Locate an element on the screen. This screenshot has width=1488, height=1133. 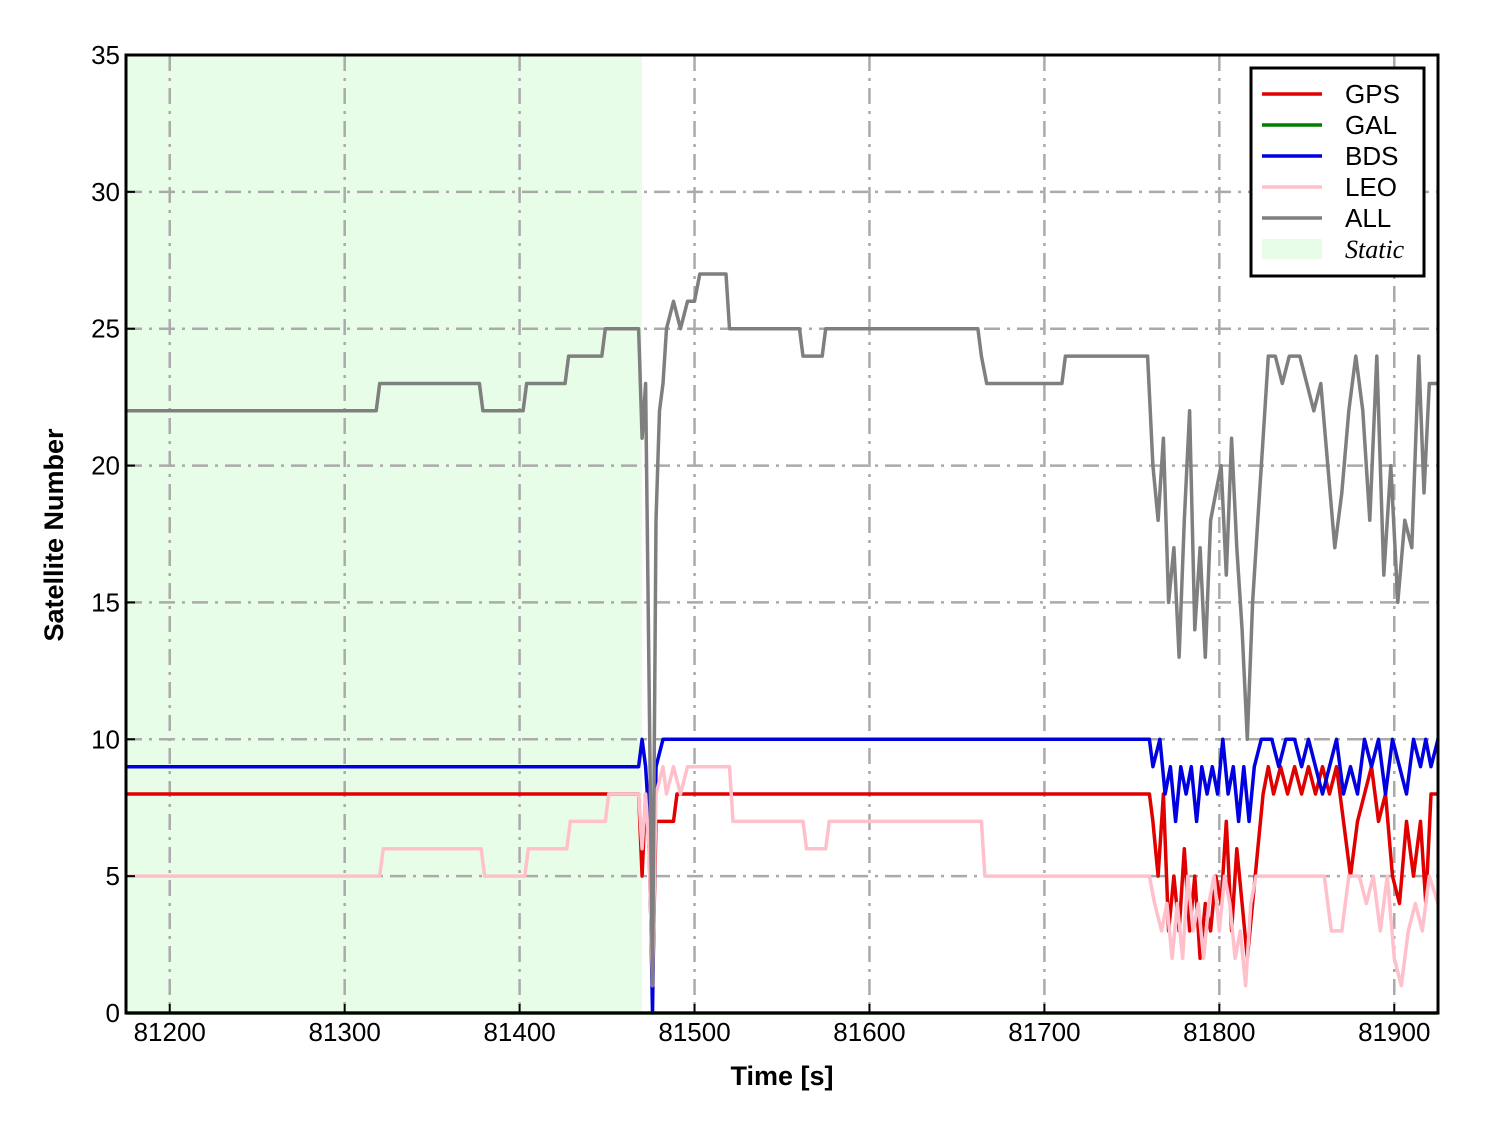
x-tick-label: 81600 is located at coordinates (869, 1032).